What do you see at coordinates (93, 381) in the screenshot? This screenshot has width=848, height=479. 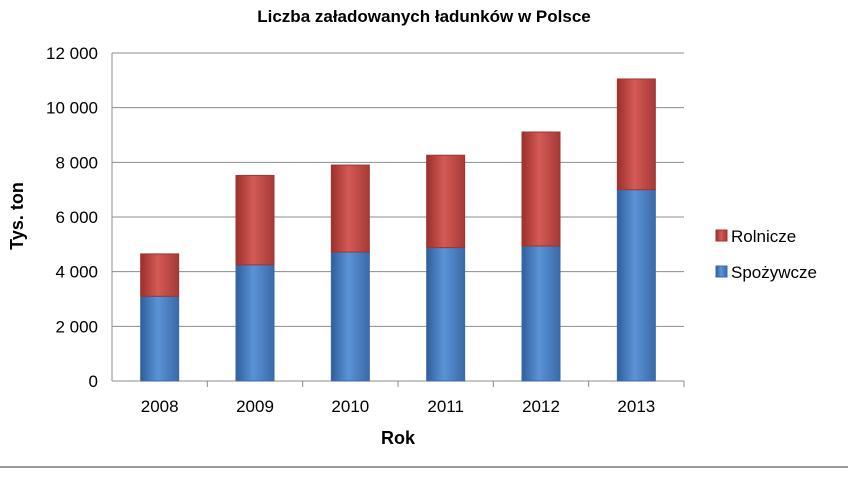 I see `y-tick-label: 0` at bounding box center [93, 381].